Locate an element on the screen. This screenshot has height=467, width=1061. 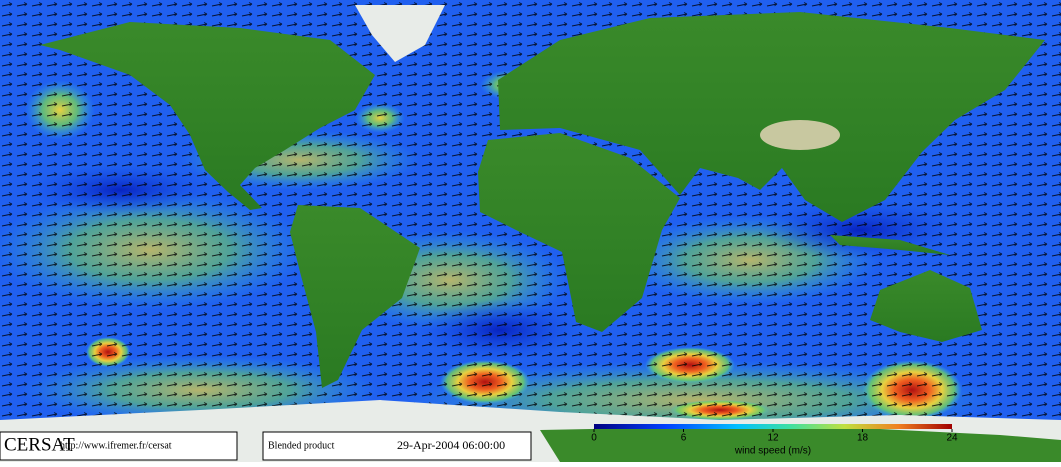
product: Blended product is located at coordinates (301, 445).